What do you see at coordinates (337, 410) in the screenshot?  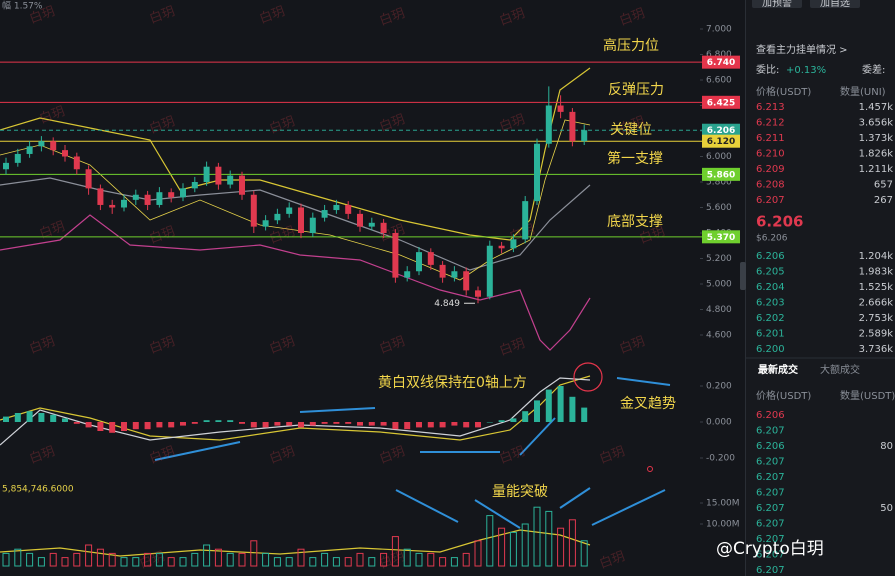 I see `arrow` at bounding box center [337, 410].